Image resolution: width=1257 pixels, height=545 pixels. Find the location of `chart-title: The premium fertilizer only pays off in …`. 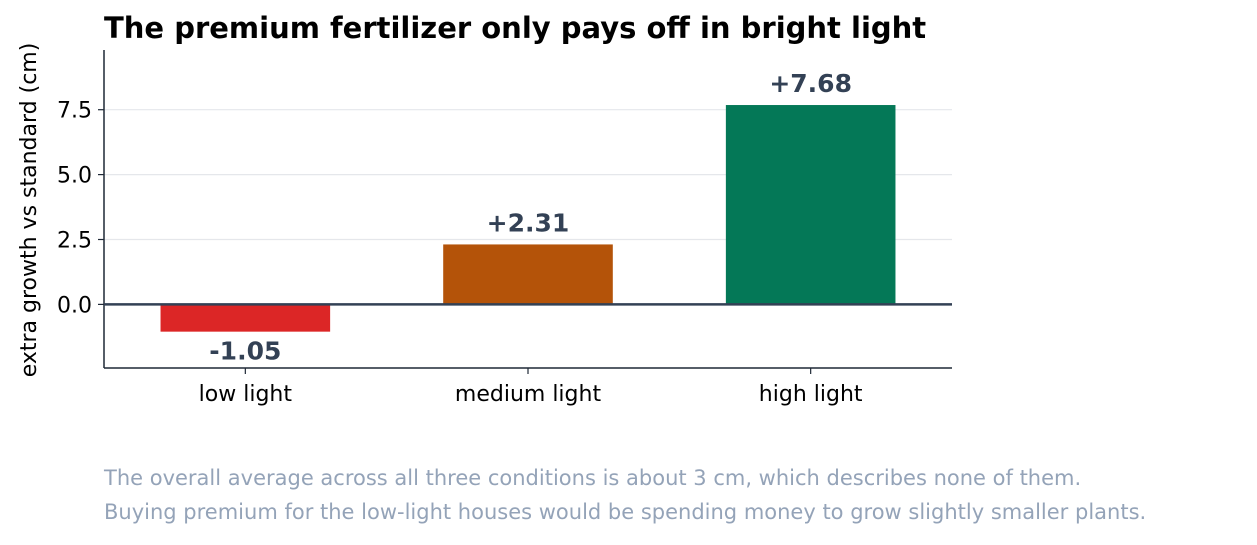

chart-title: The premium fertilizer only pays off in … is located at coordinates (515, 28).